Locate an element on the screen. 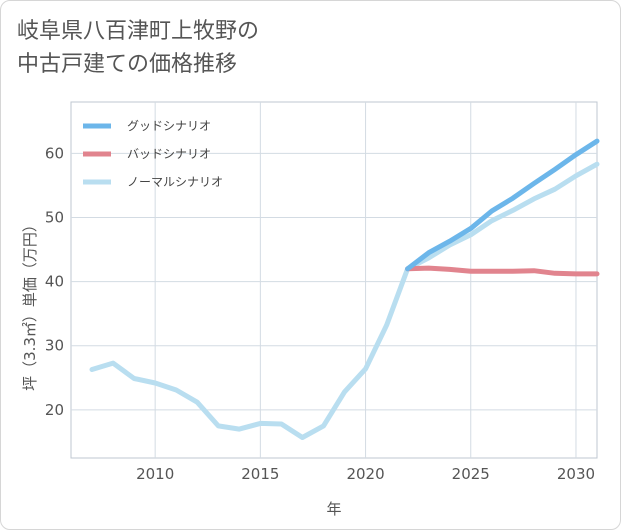 This screenshot has height=530, width=621. y-tick-label: 60 is located at coordinates (54, 153).